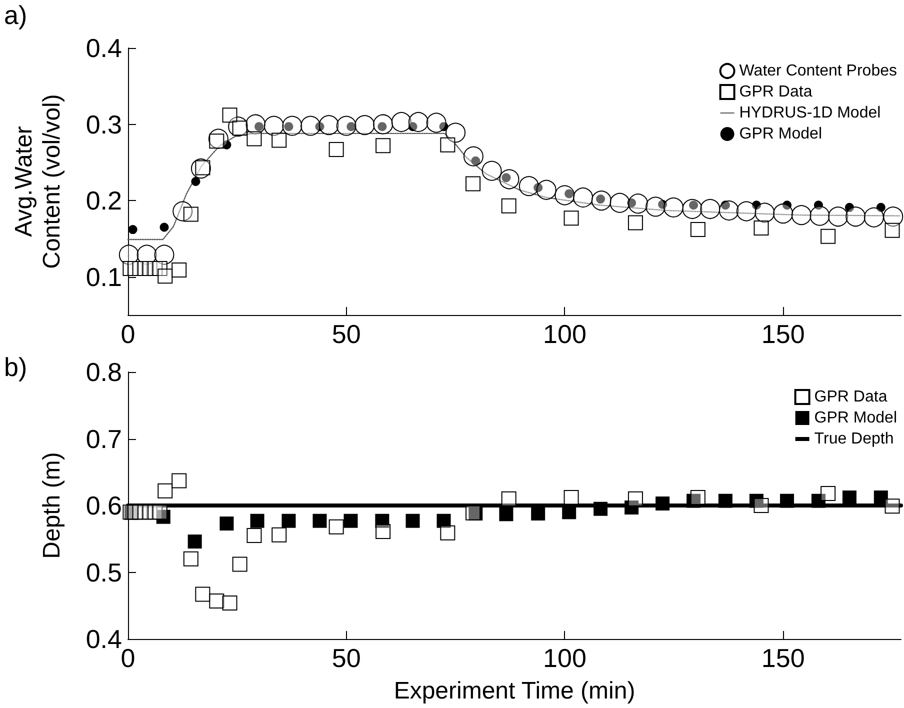  What do you see at coordinates (104, 572) in the screenshot?
I see `y-tick-label: 0.5` at bounding box center [104, 572].